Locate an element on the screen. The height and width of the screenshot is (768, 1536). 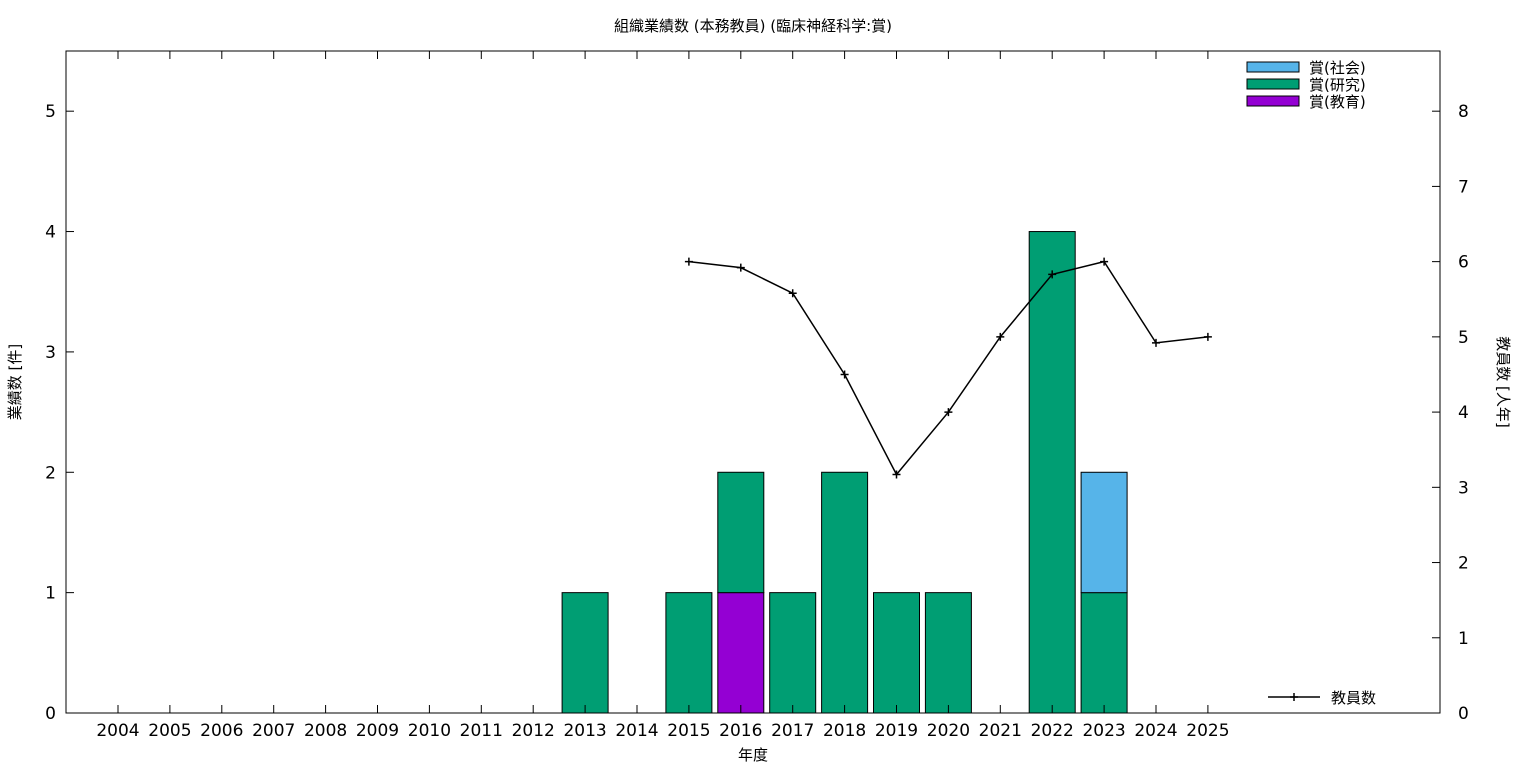
y2-tick-label: 1 is located at coordinates (1463, 639).